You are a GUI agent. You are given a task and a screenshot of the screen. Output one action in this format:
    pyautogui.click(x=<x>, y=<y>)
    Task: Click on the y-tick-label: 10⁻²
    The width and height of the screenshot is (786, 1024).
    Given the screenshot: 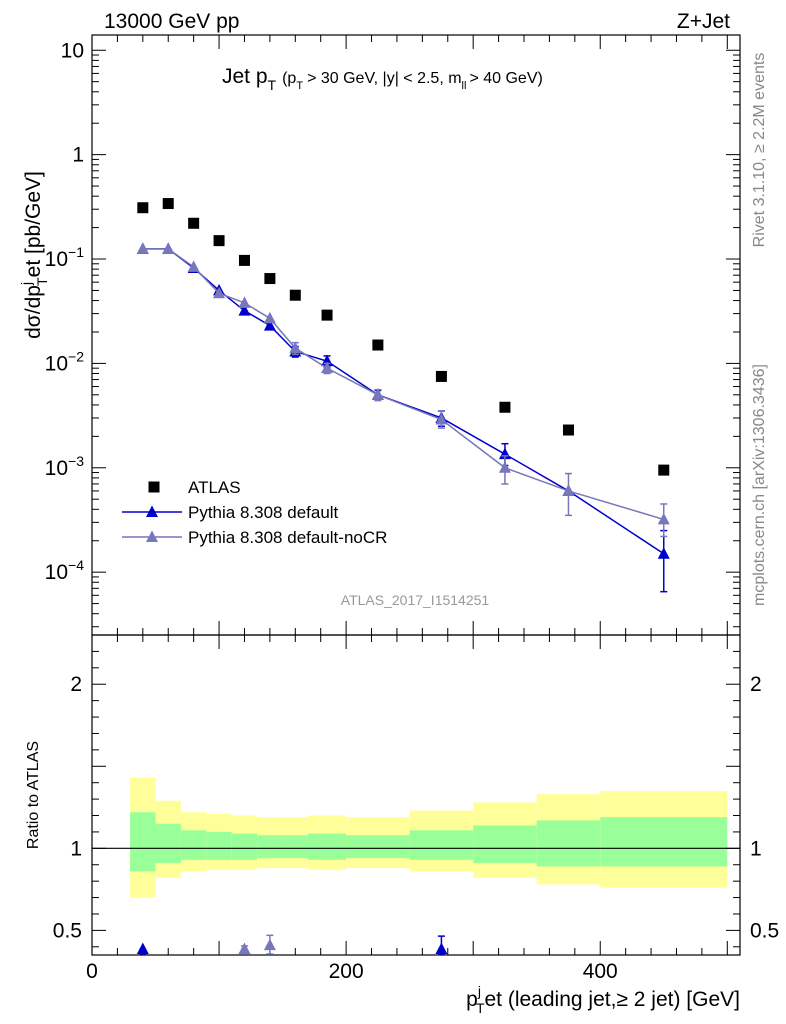 What is the action you would take?
    pyautogui.click(x=65, y=361)
    